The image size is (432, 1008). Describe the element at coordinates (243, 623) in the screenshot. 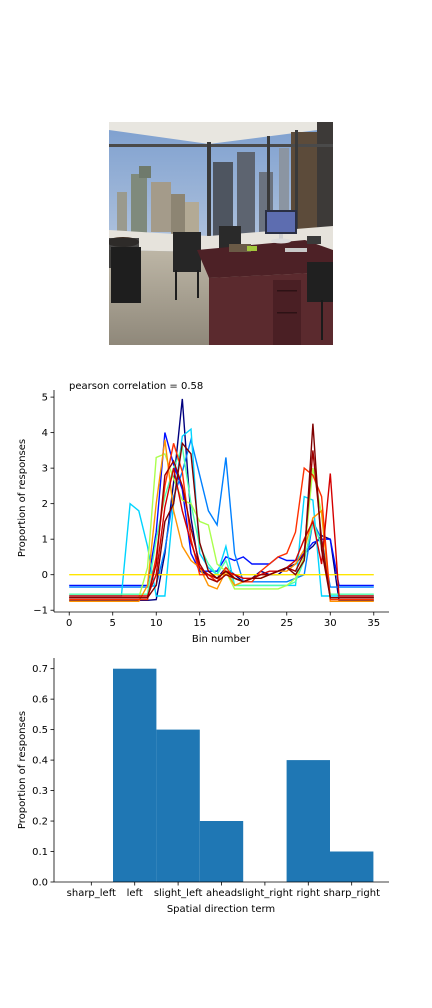

I see `x-tick-label: 20` at that location.